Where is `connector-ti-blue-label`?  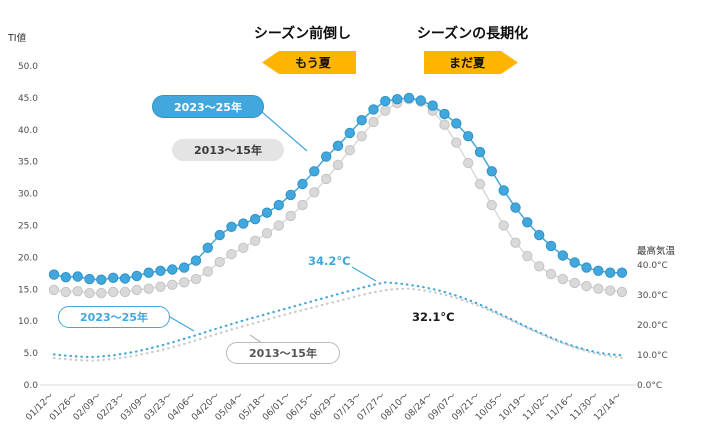
connector-ti-blue-label is located at coordinates (284, 131).